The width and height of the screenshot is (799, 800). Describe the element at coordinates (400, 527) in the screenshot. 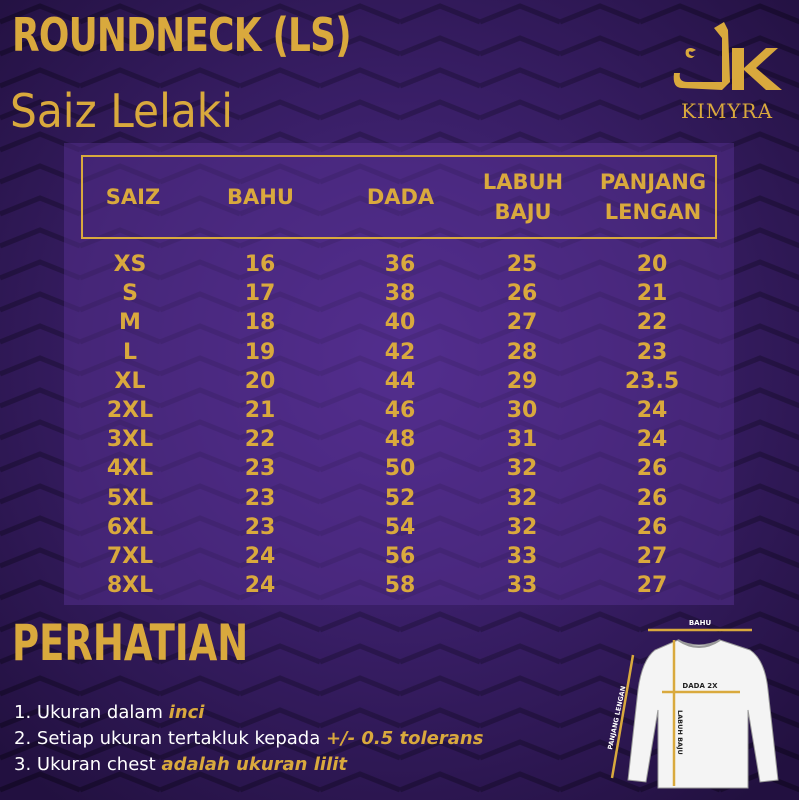

I see `cell-dada: 54` at that location.